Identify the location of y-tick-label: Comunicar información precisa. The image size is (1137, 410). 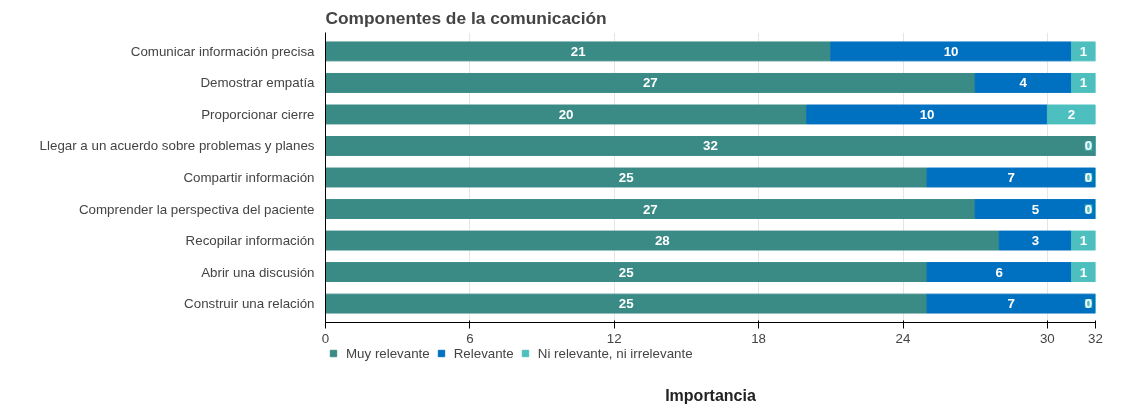
(223, 51).